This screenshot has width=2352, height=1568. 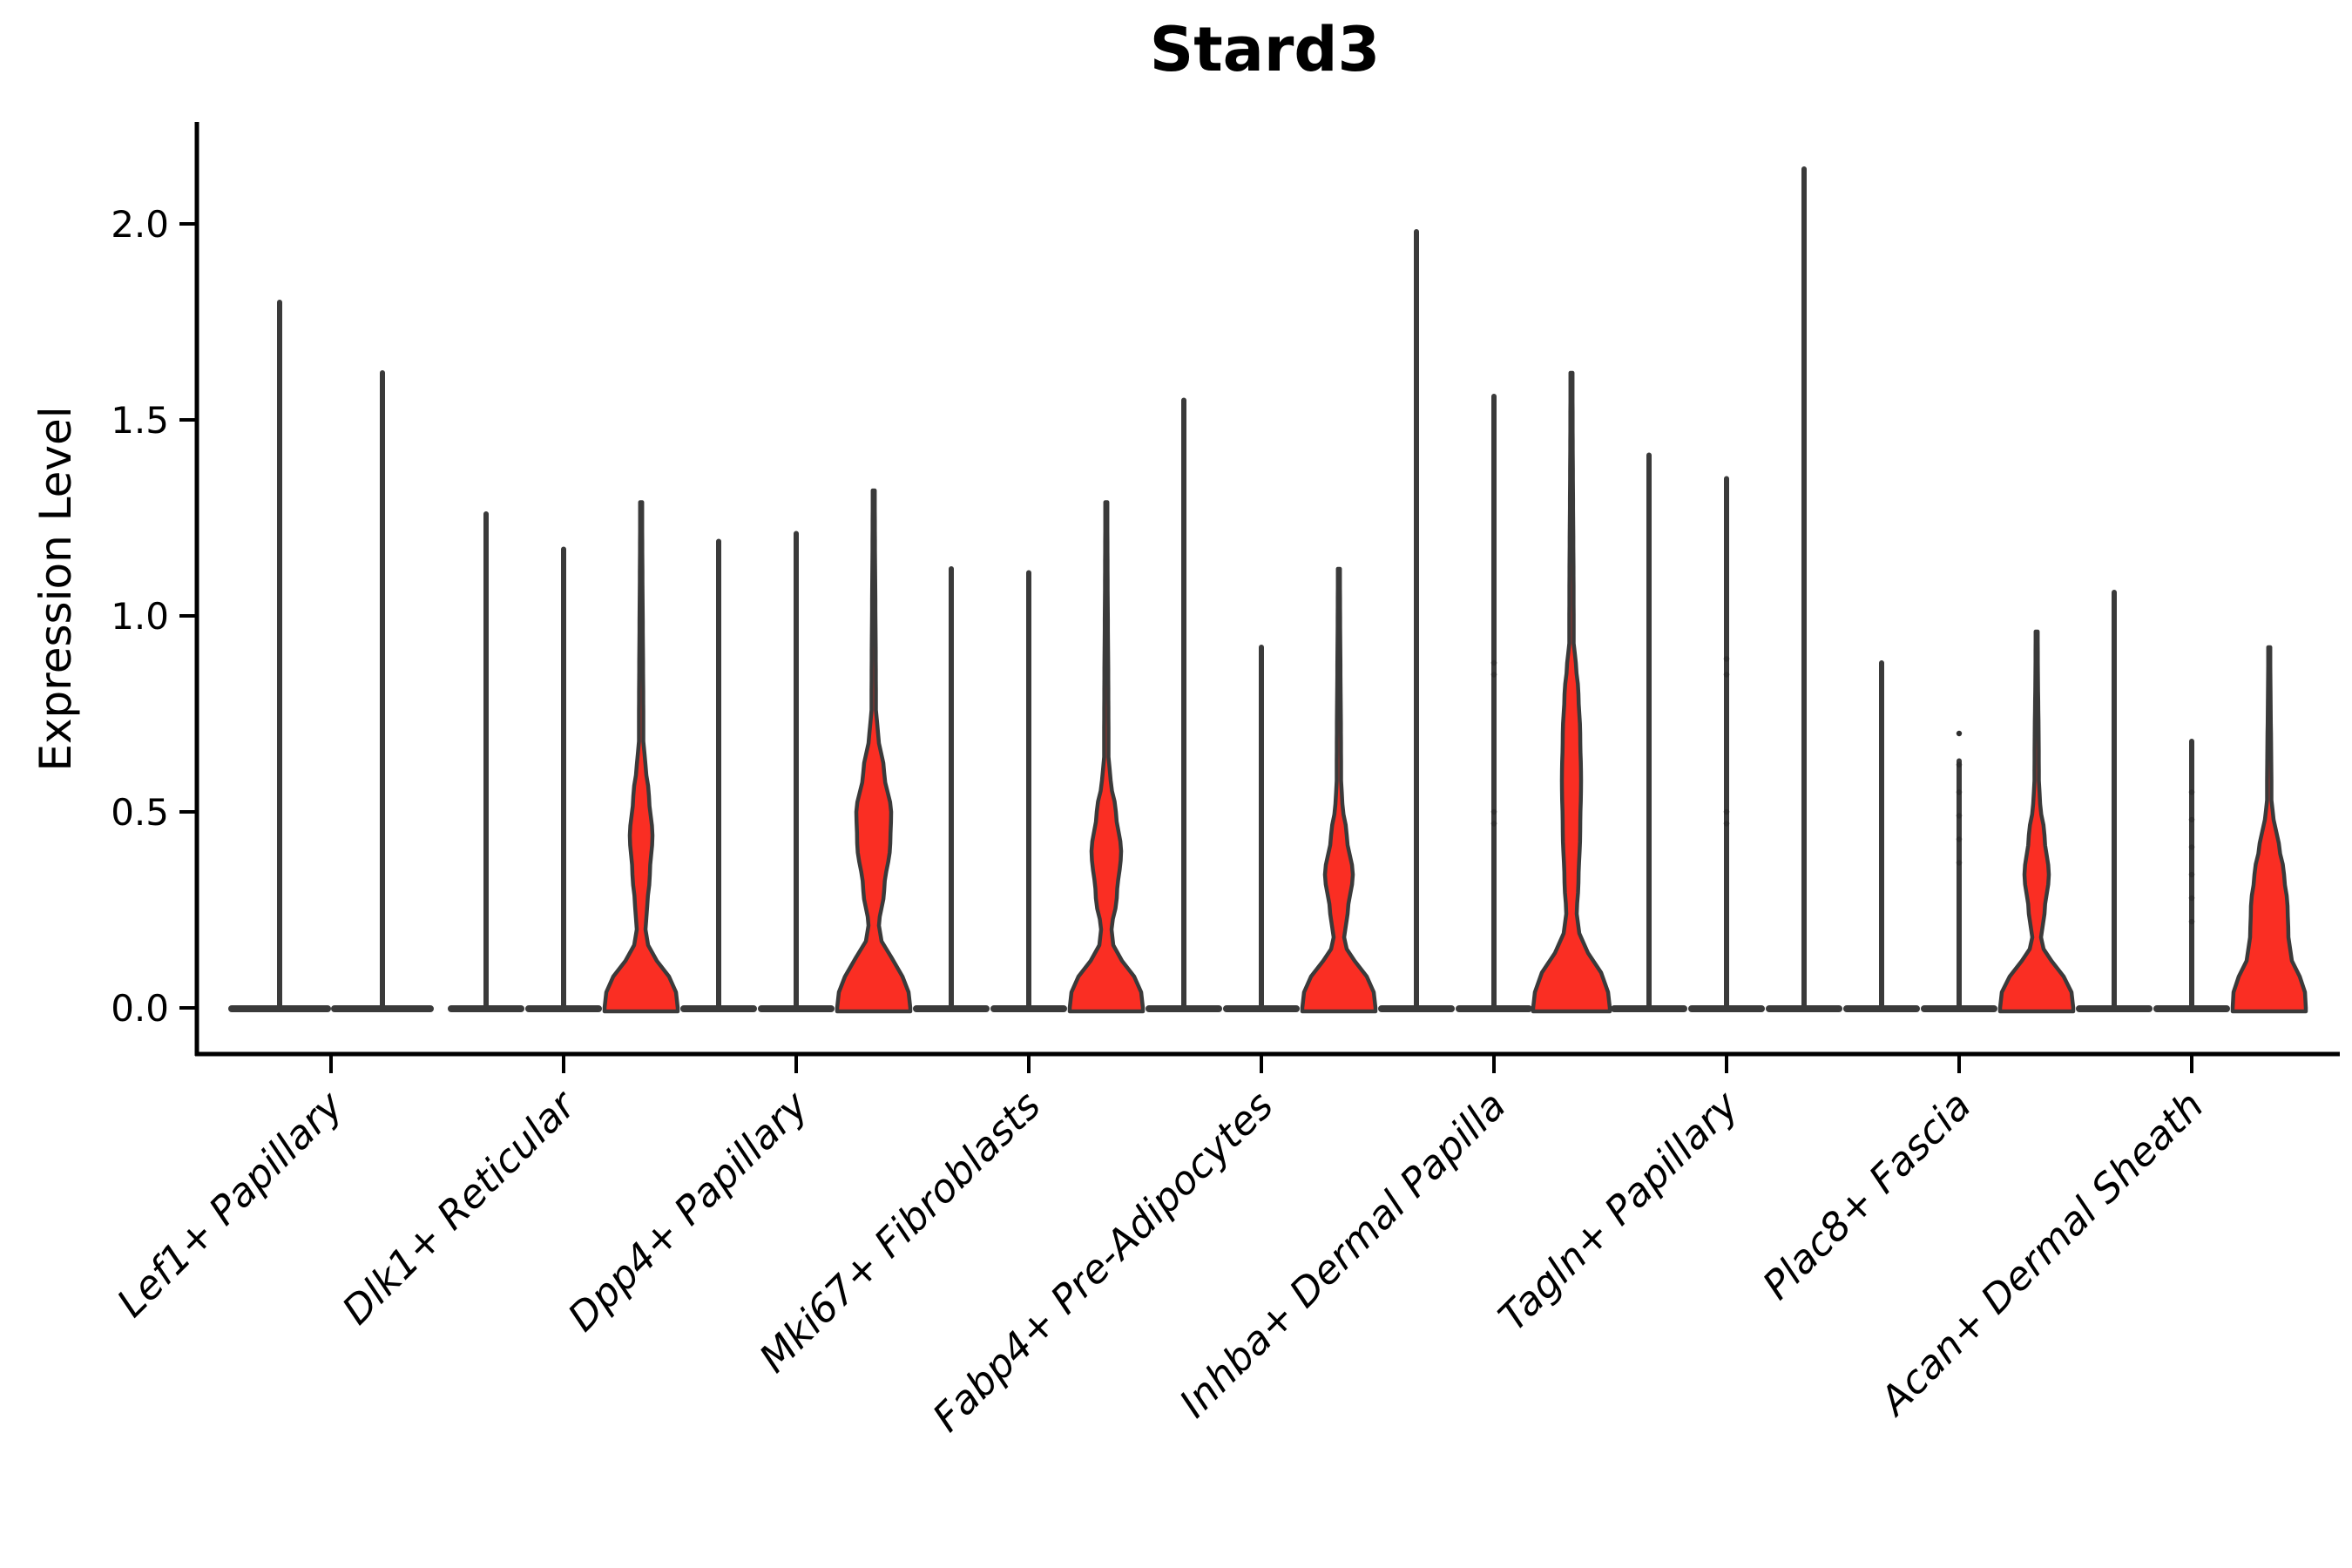 I want to click on y-tick-label: 0.0, so click(x=140, y=1008).